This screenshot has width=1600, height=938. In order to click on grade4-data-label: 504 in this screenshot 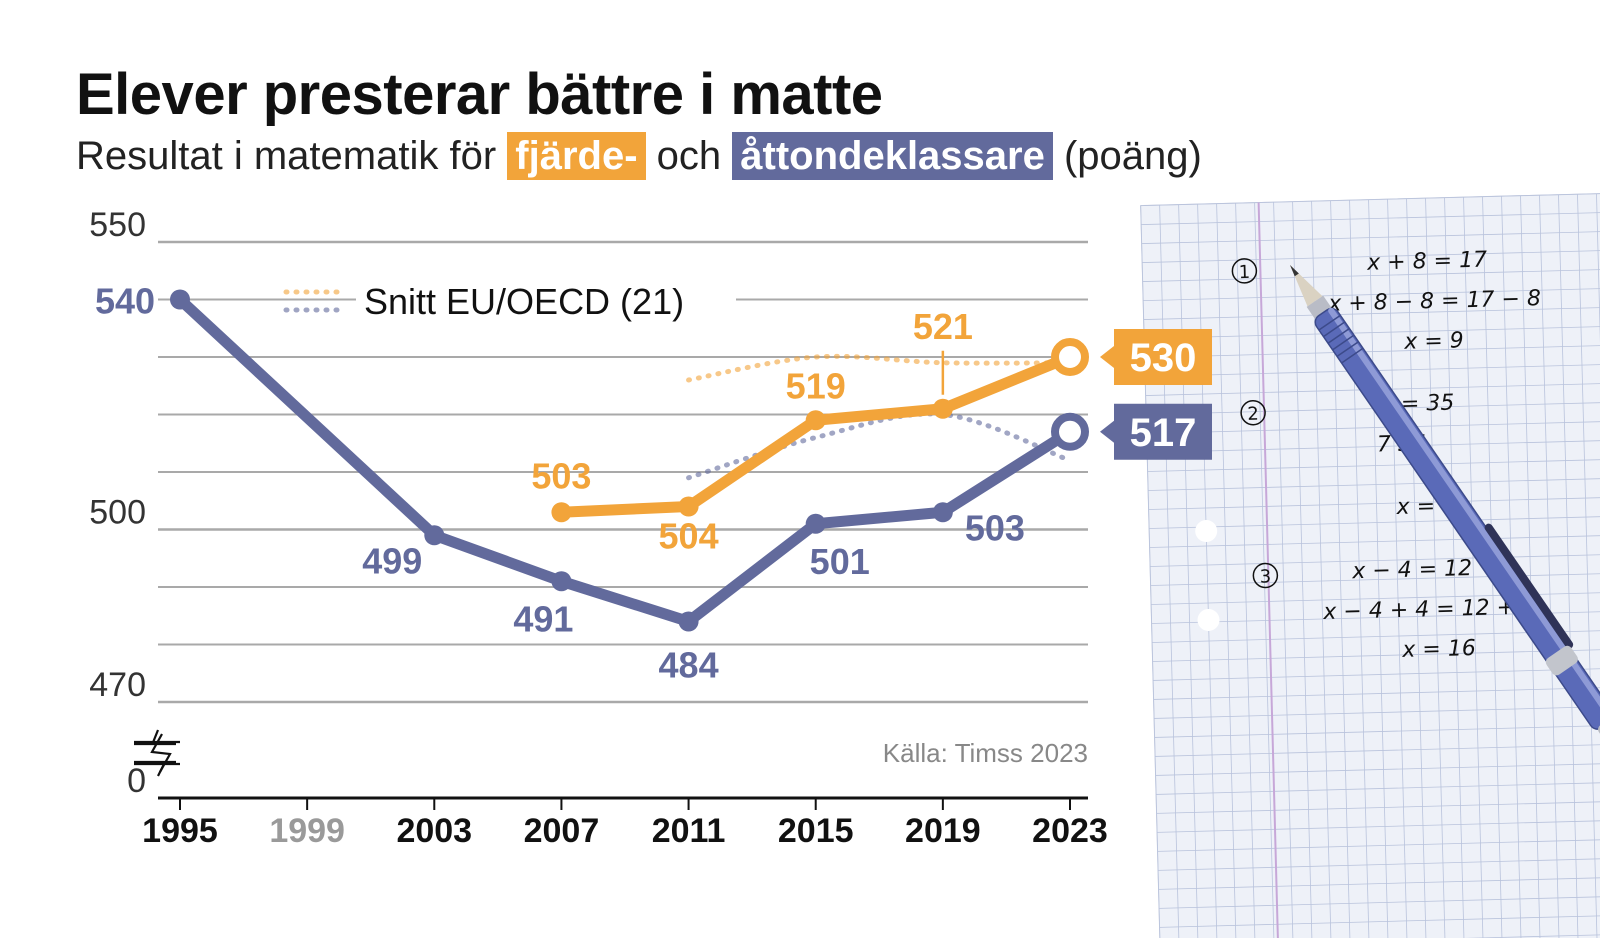, I will do `click(689, 536)`.